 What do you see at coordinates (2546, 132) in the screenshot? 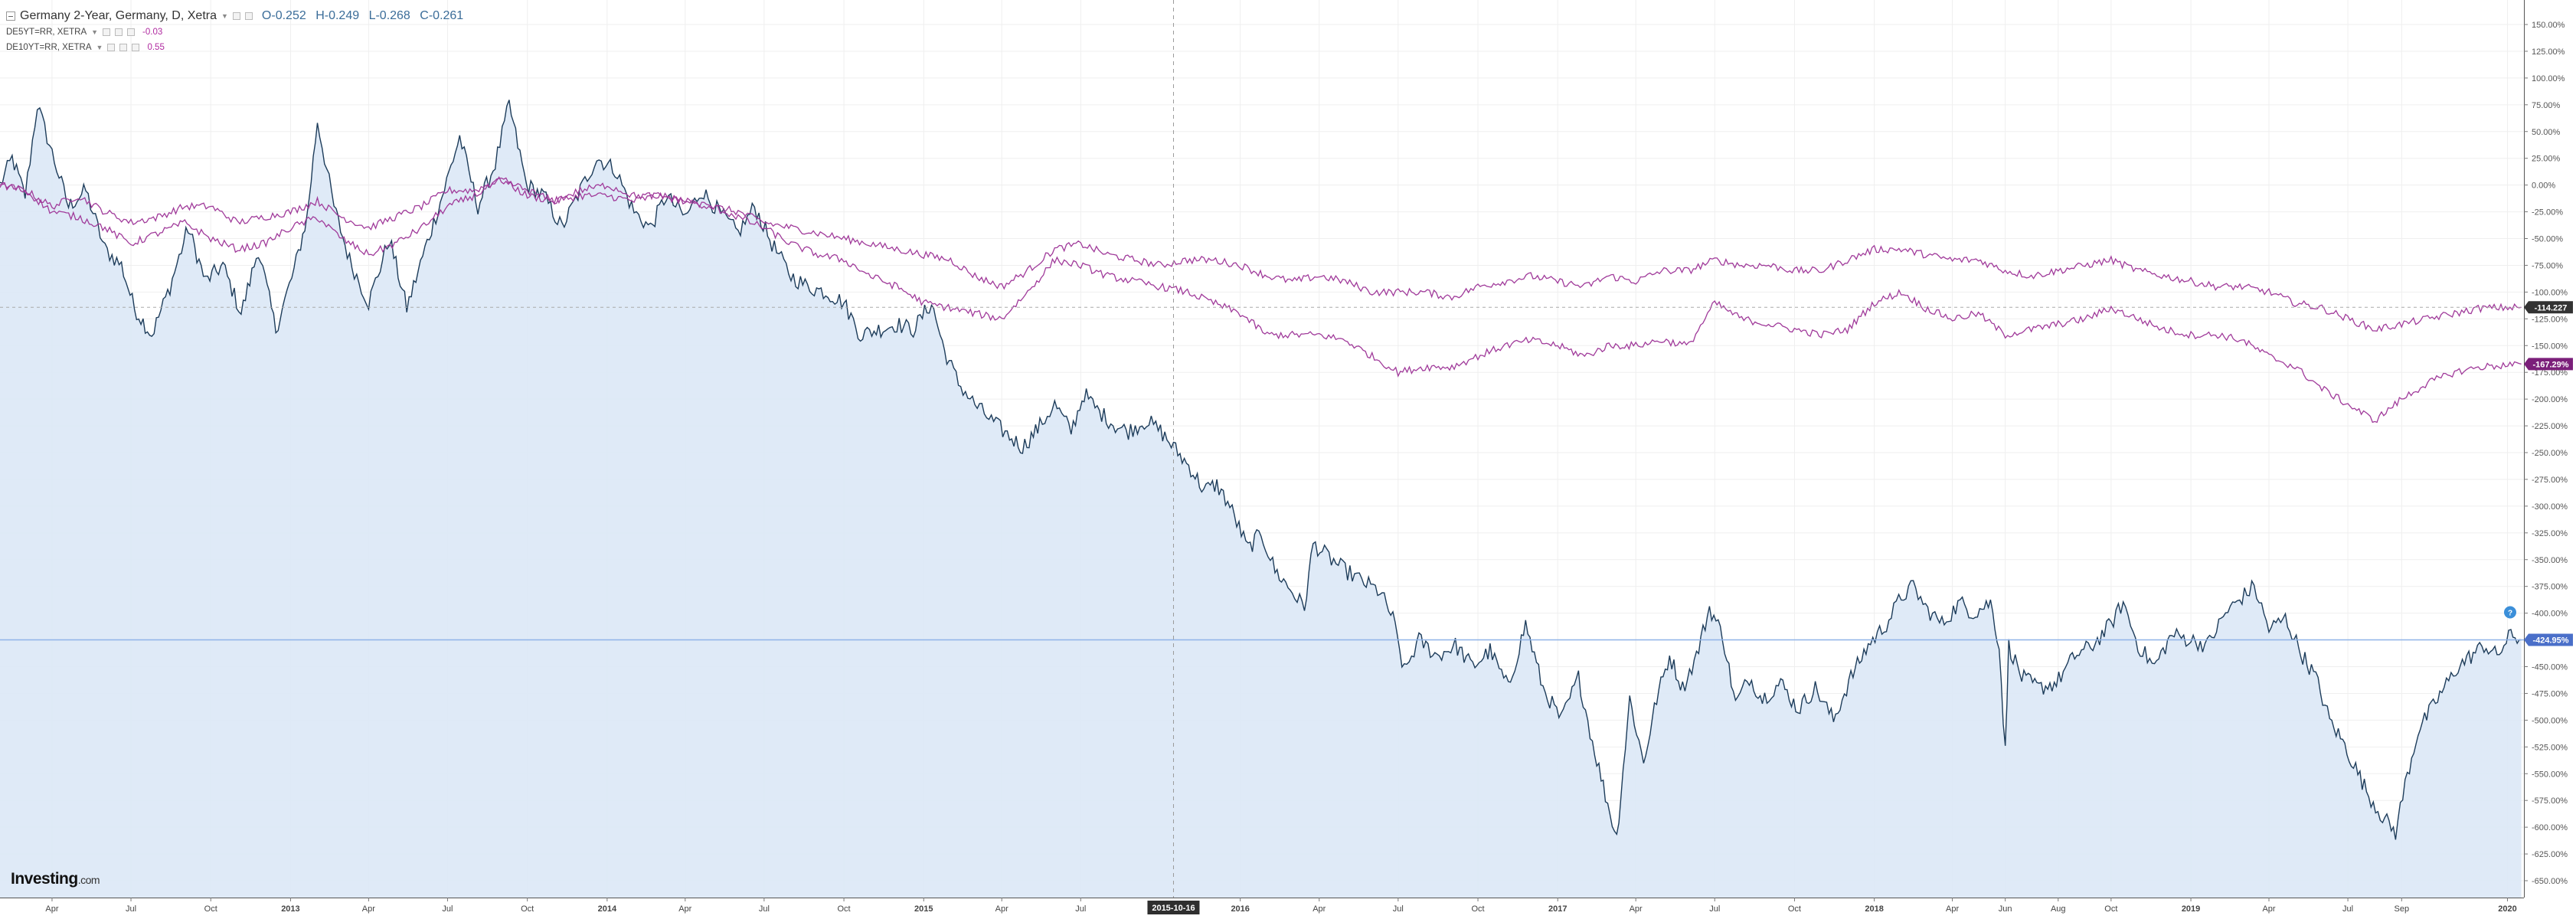
I see `y-tick-label: 50.00%` at bounding box center [2546, 132].